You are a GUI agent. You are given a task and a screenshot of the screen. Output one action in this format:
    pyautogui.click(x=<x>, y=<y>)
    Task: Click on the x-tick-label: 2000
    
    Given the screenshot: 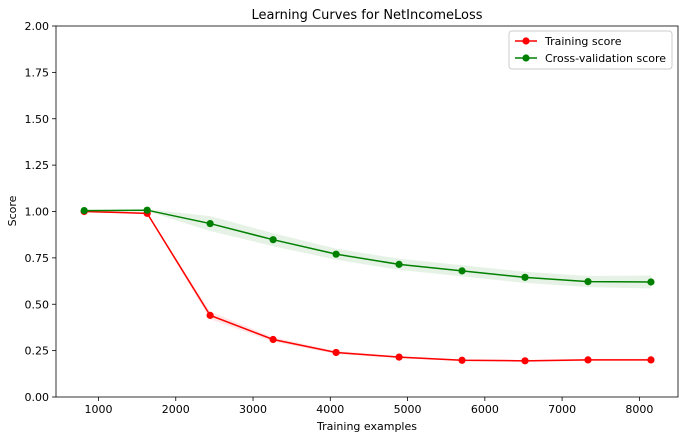 What is the action you would take?
    pyautogui.click(x=176, y=409)
    